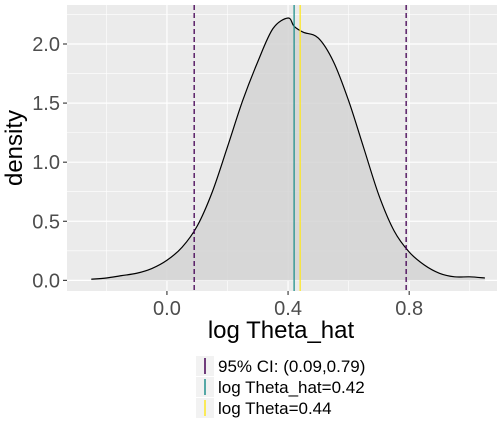 This screenshot has height=432, width=504. Describe the element at coordinates (46, 281) in the screenshot. I see `y-tick-label: 0.0` at that location.